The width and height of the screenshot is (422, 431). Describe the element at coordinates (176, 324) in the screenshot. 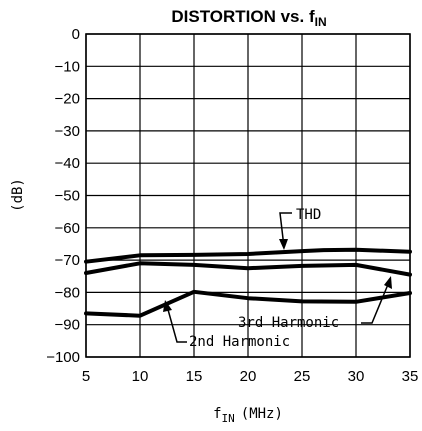

I see `leader-2nd-harmonic` at that location.